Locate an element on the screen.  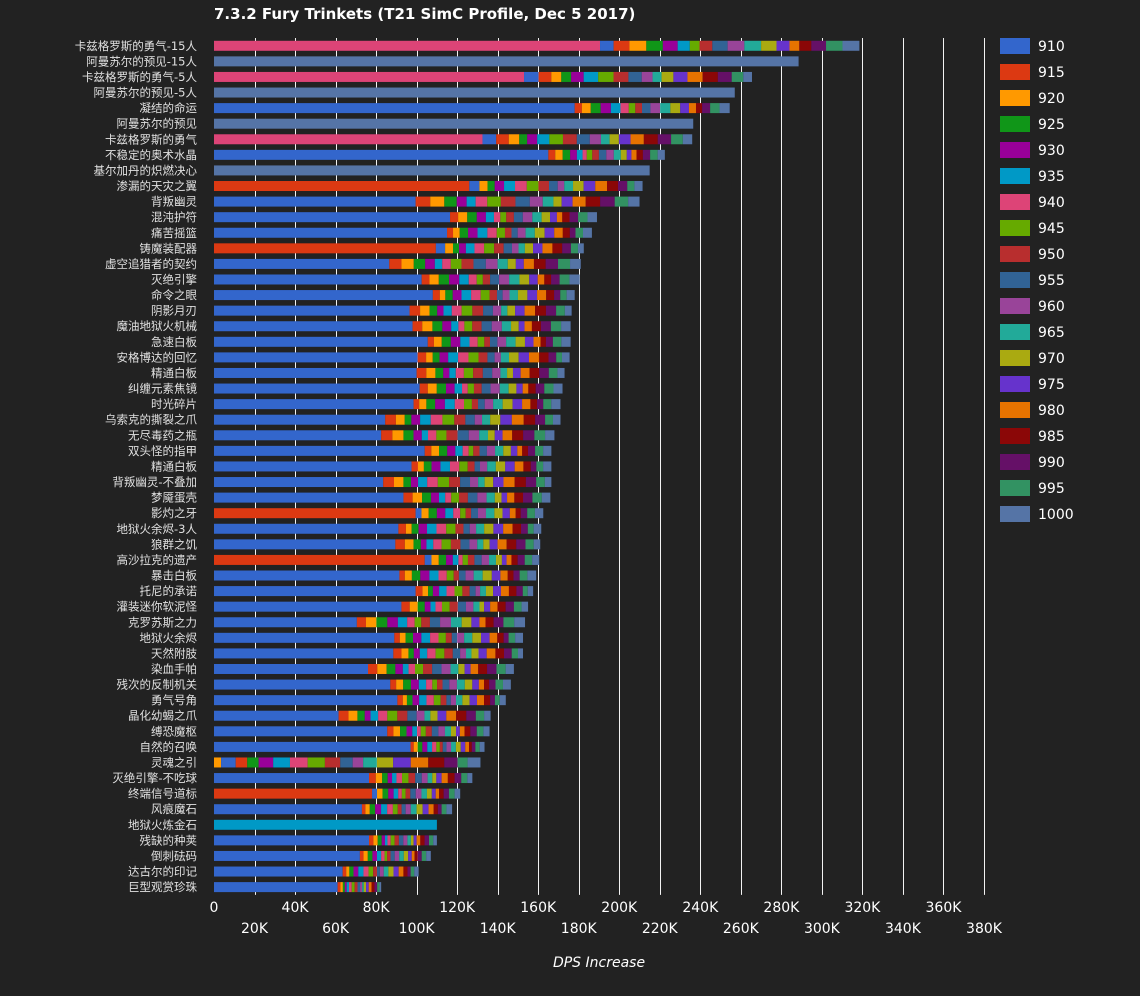
category-label: 痛苦摇篮 is located at coordinates (174, 233).